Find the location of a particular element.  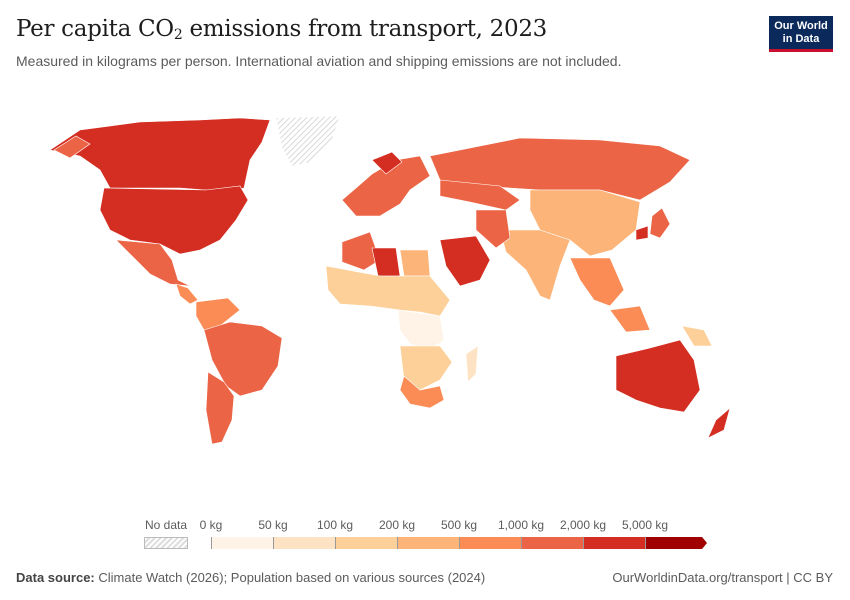

title-text-suffix: emissions from transport, 2023 is located at coordinates (364, 29).